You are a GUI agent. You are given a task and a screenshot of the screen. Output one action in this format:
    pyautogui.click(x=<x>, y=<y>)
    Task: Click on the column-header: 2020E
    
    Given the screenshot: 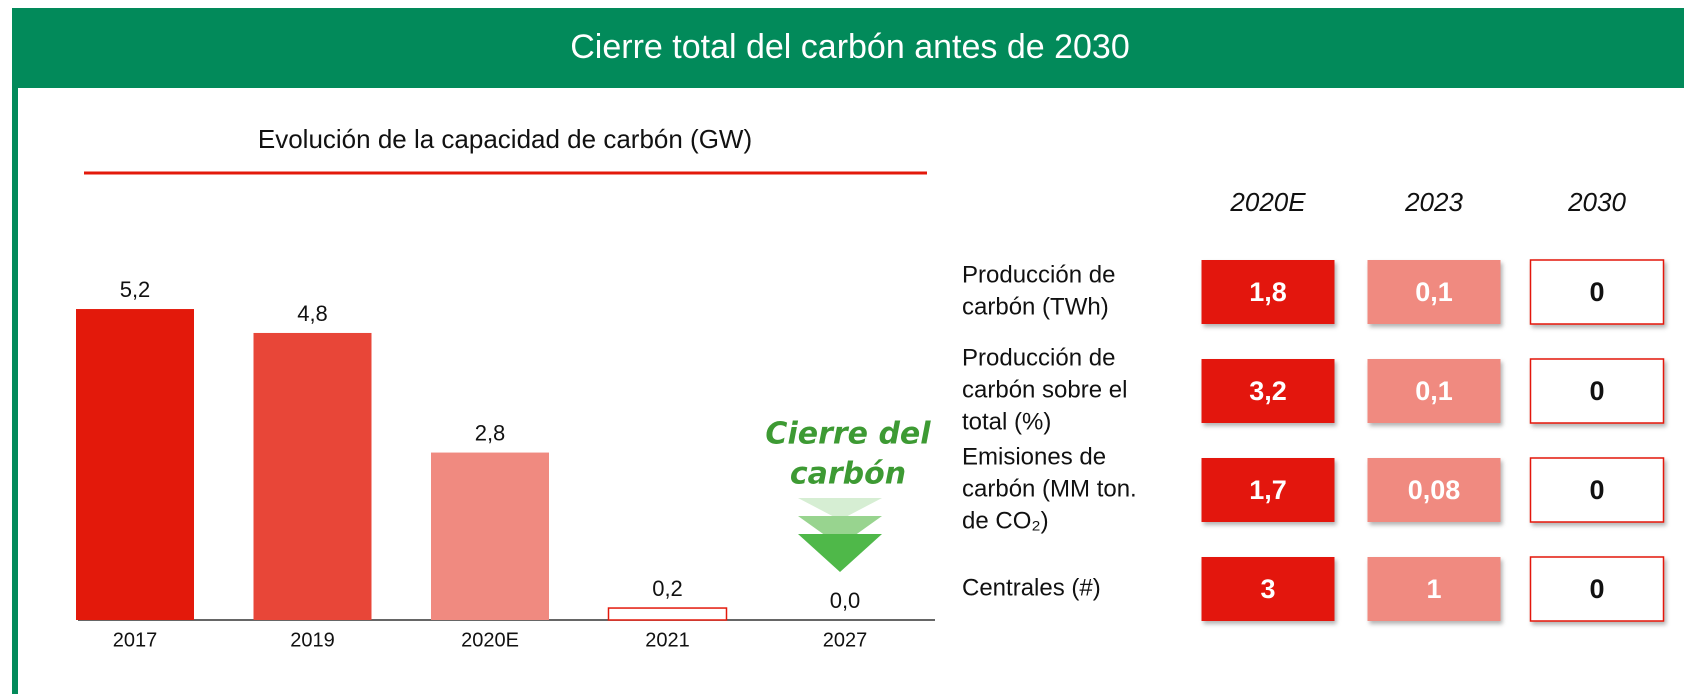 What is the action you would take?
    pyautogui.click(x=1267, y=202)
    